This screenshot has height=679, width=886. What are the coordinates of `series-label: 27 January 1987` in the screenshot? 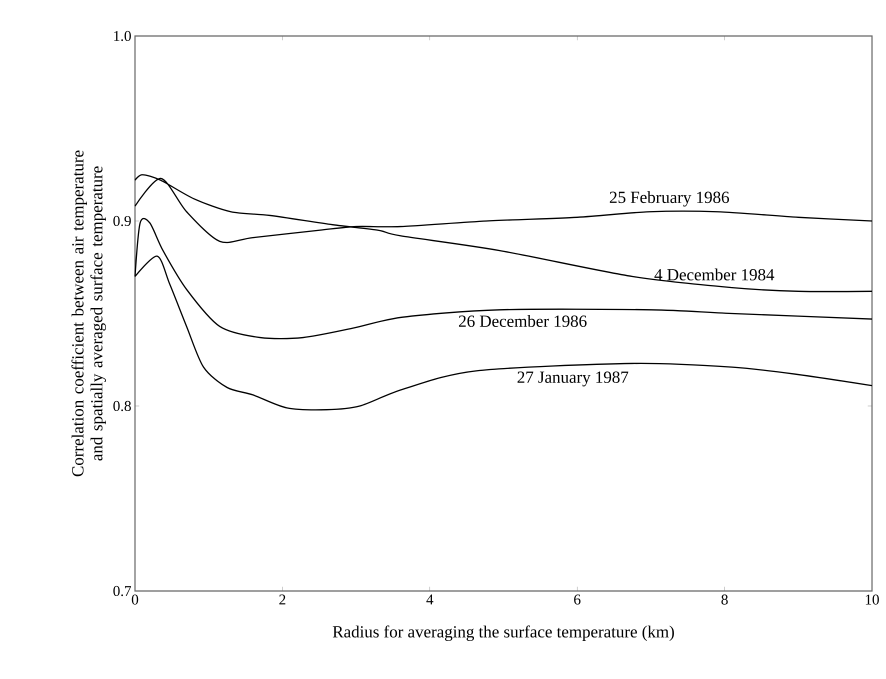 It's located at (573, 378).